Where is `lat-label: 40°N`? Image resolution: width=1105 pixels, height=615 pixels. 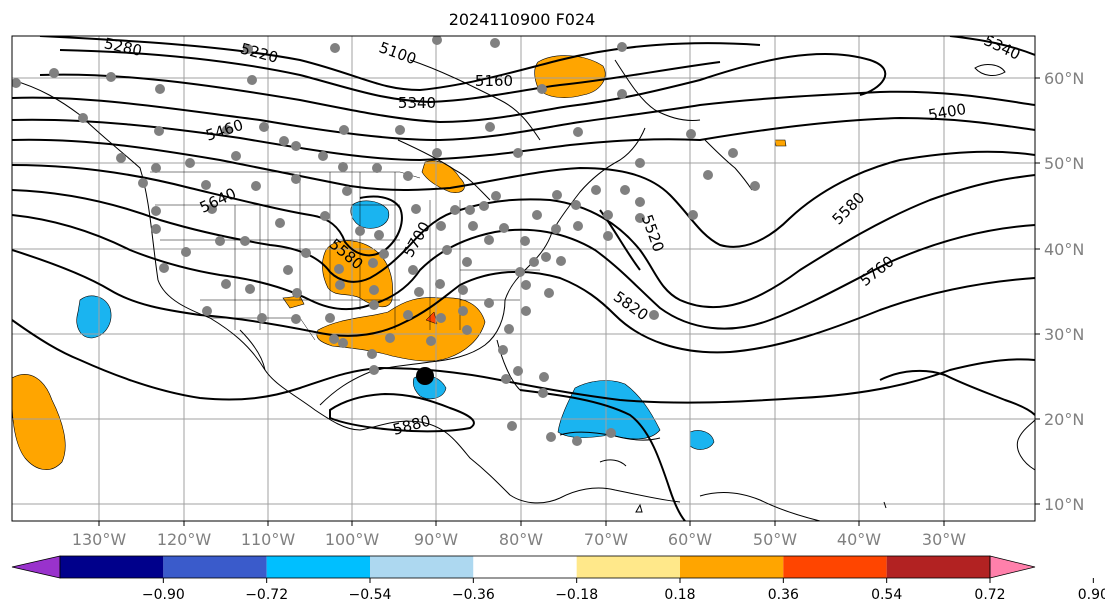 lat-label: 40°N is located at coordinates (1064, 249).